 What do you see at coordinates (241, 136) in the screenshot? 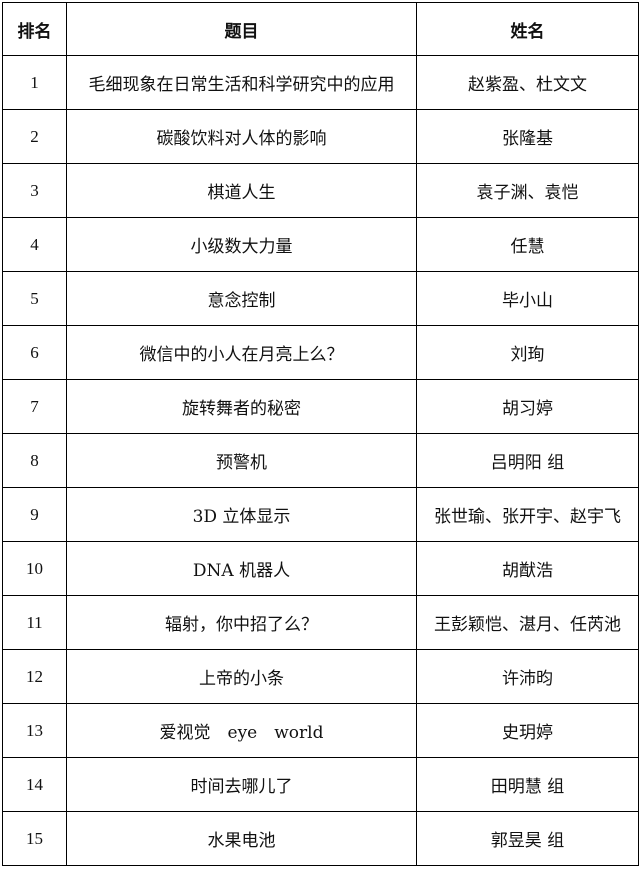
I see `title-cell: 碳酸饮料对人体的影响` at bounding box center [241, 136].